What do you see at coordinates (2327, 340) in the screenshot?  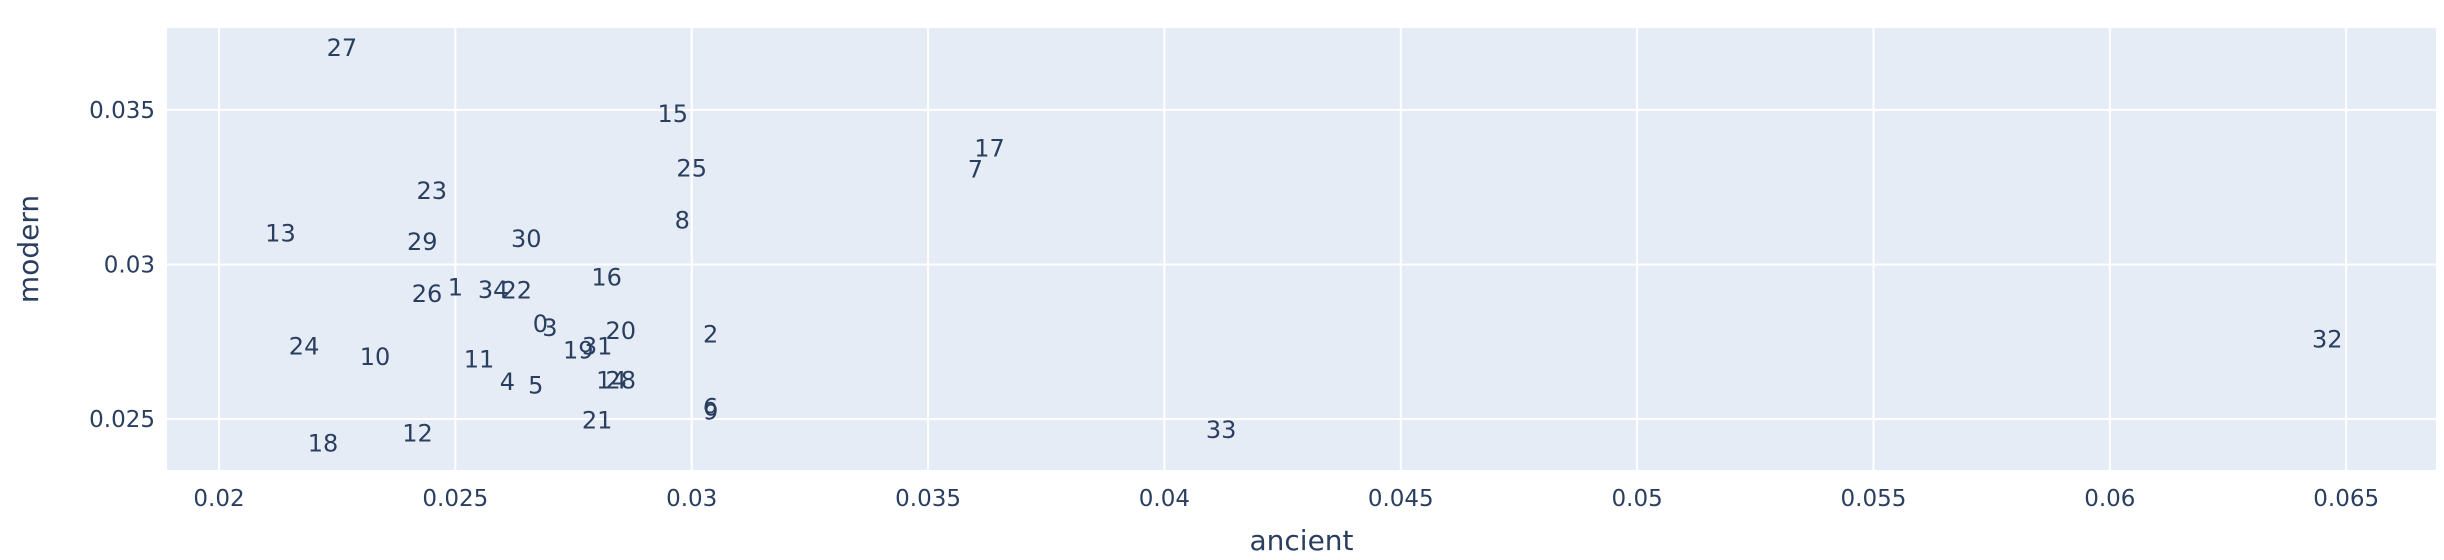 I see `data-point-label: 32` at bounding box center [2327, 340].